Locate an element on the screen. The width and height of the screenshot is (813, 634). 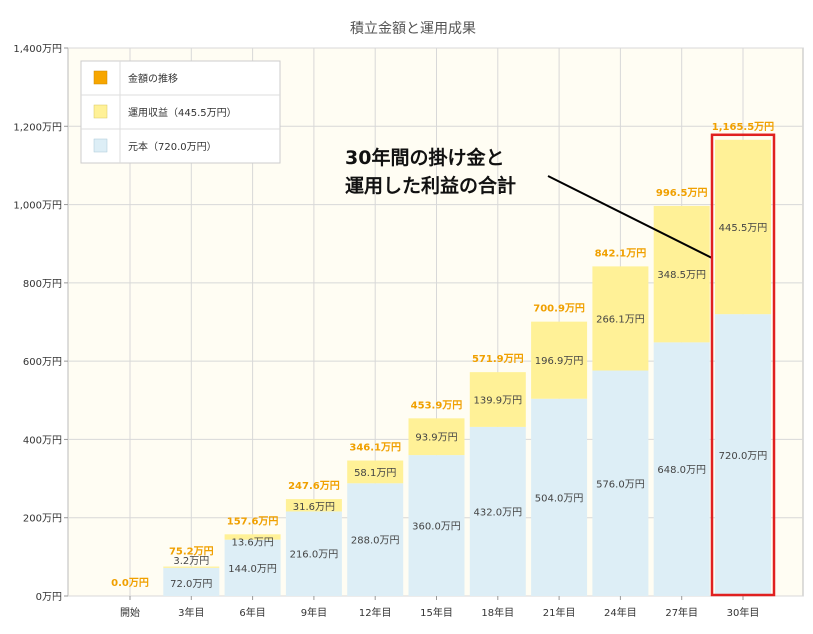
label-total: 453.9万円 is located at coordinates (437, 405).